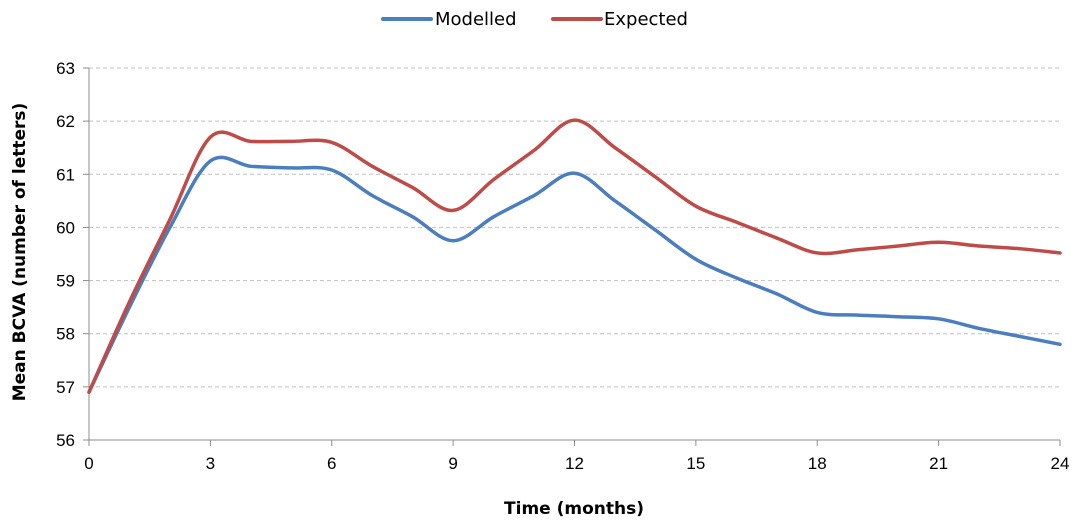 The image size is (1082, 524). I want to click on y-tick-label: 62, so click(65, 121).